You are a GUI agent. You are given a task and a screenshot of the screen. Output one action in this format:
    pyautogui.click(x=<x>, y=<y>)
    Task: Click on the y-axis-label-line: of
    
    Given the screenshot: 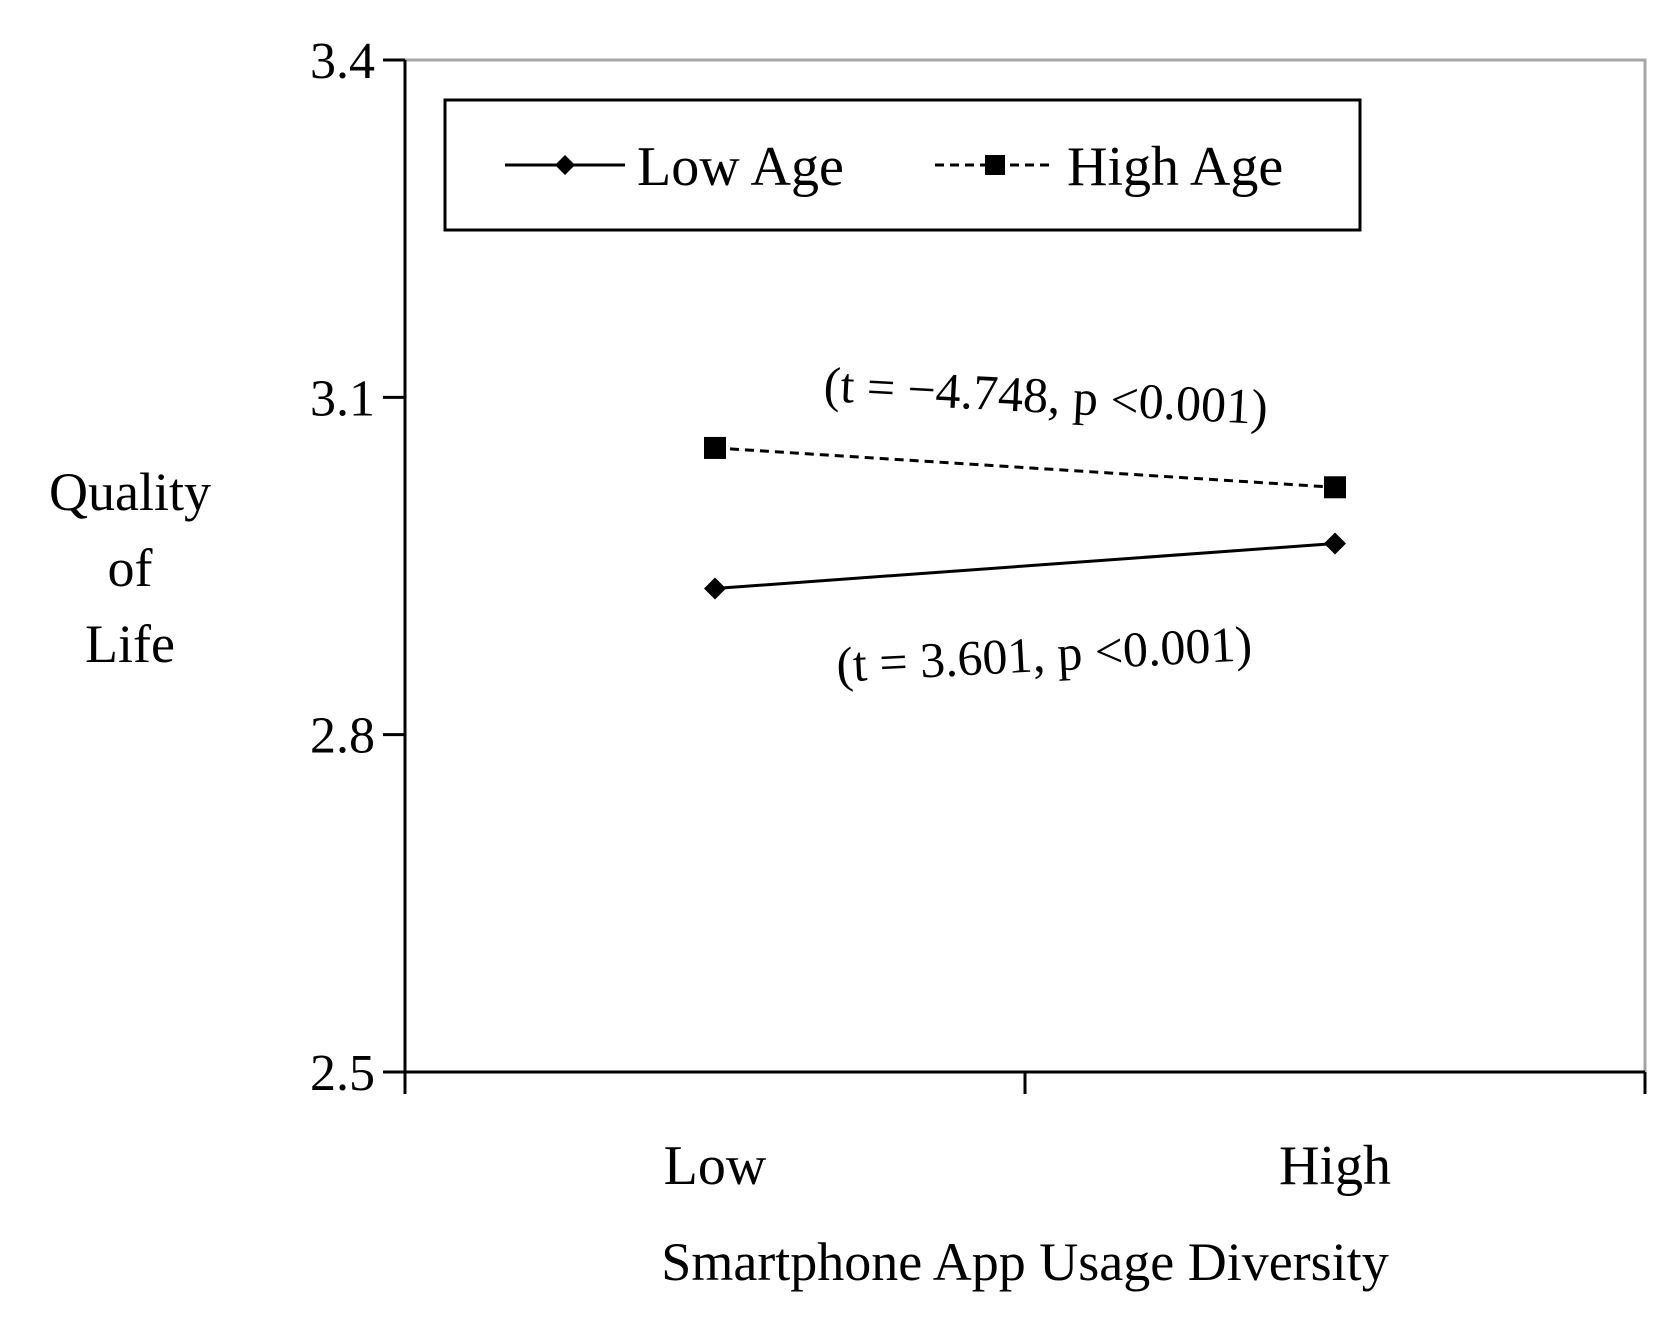 What is the action you would take?
    pyautogui.click(x=130, y=568)
    